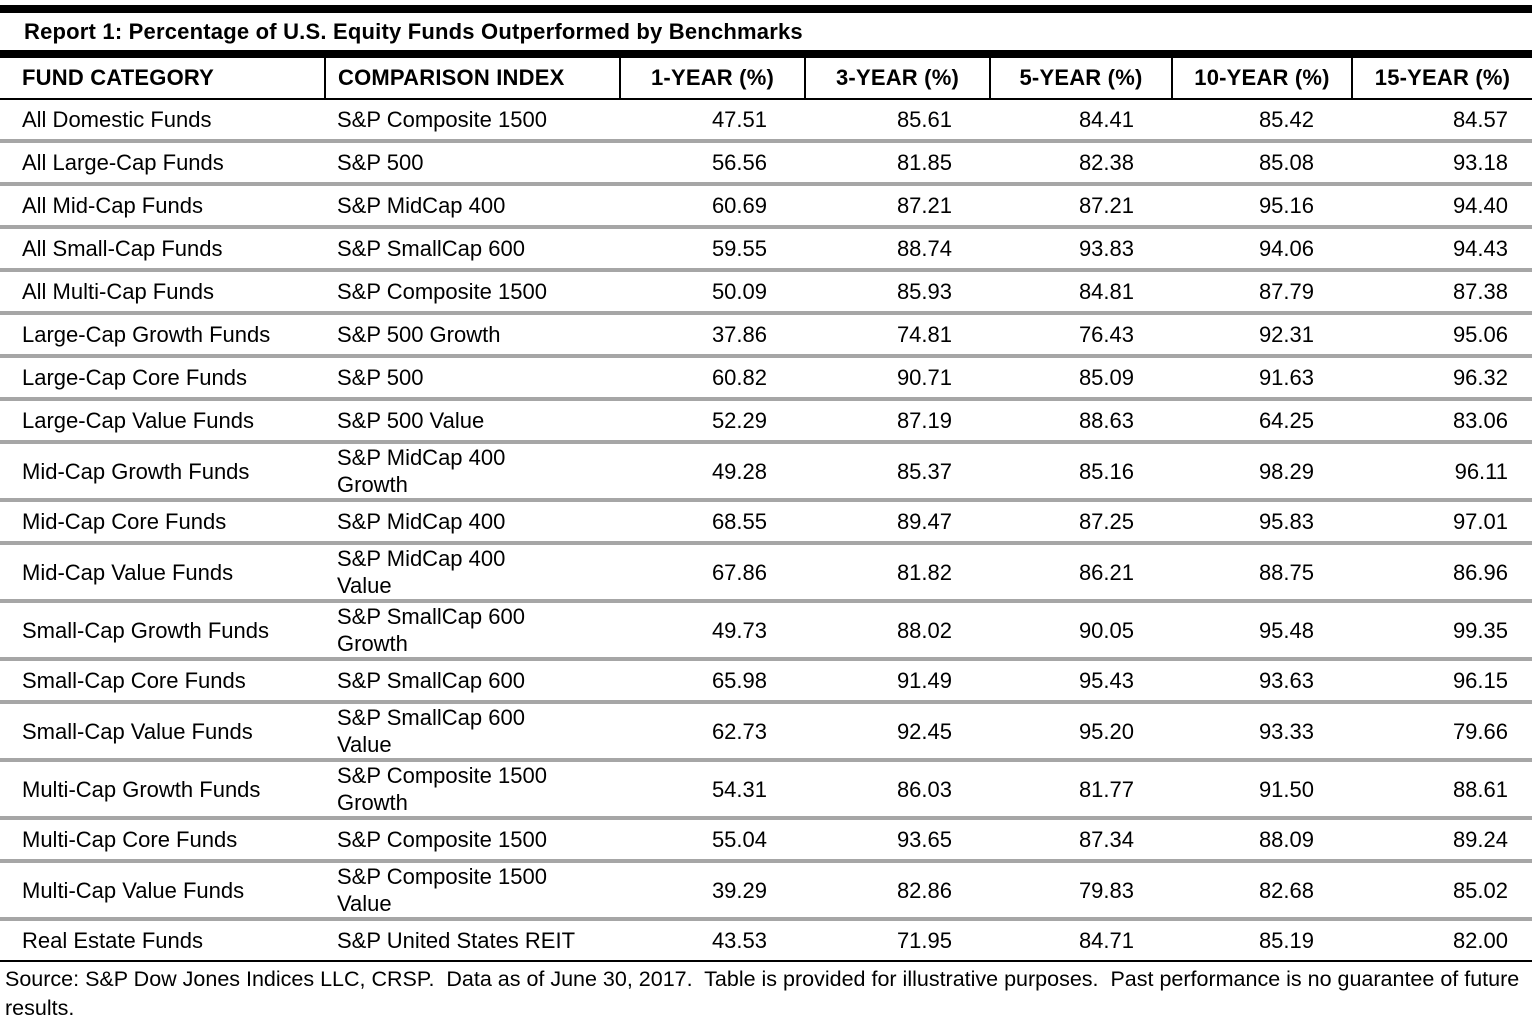 The height and width of the screenshot is (1022, 1532). I want to click on value-1-year-cell: 56.56, so click(712, 163).